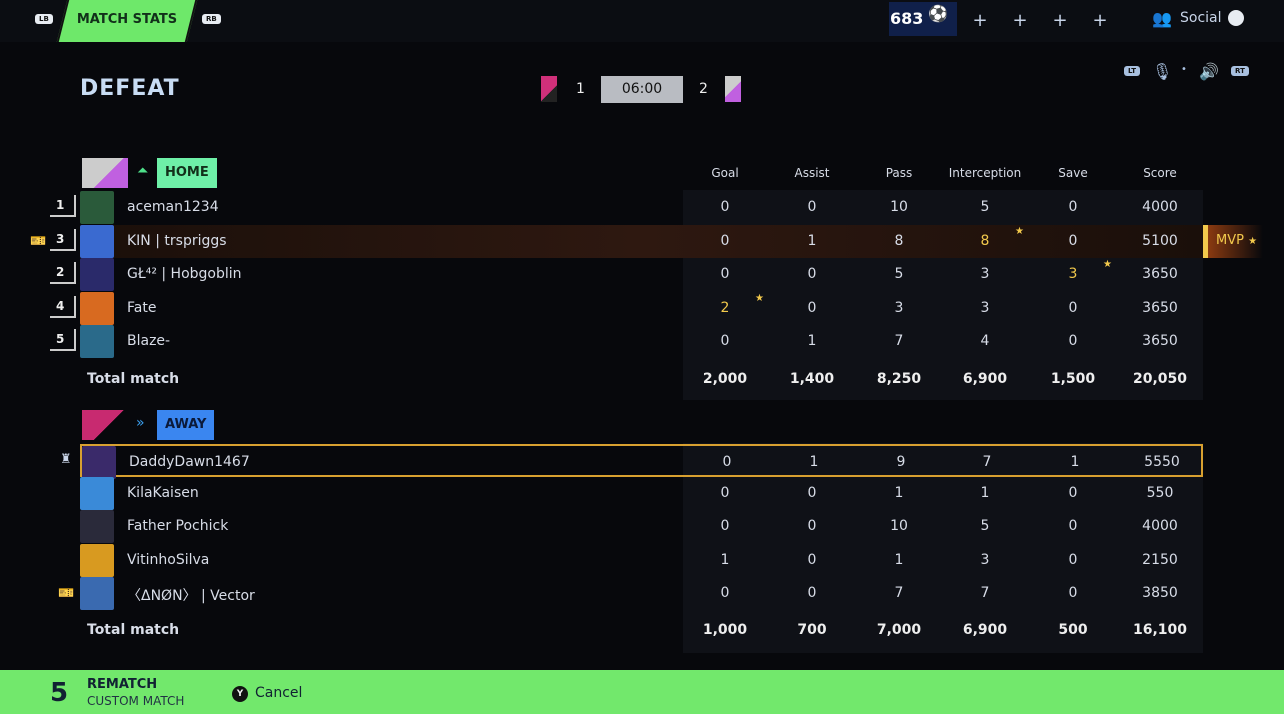 This screenshot has height=714, width=1284. Describe the element at coordinates (1160, 274) in the screenshot. I see `stat-score: 3650` at that location.